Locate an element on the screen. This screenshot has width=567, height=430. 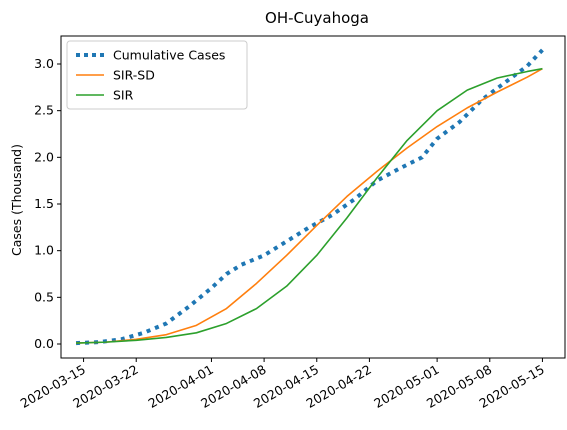
y-tick-label: 0.5 is located at coordinates (44, 296).